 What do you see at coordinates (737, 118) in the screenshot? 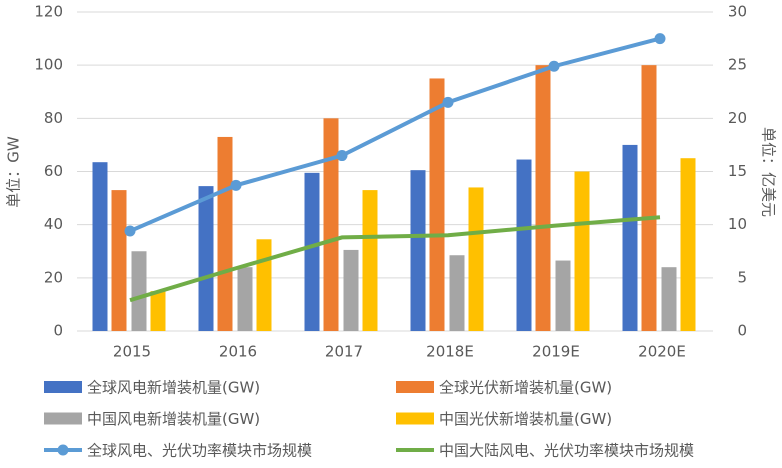
I see `y2-tick-label: 20` at bounding box center [737, 118].